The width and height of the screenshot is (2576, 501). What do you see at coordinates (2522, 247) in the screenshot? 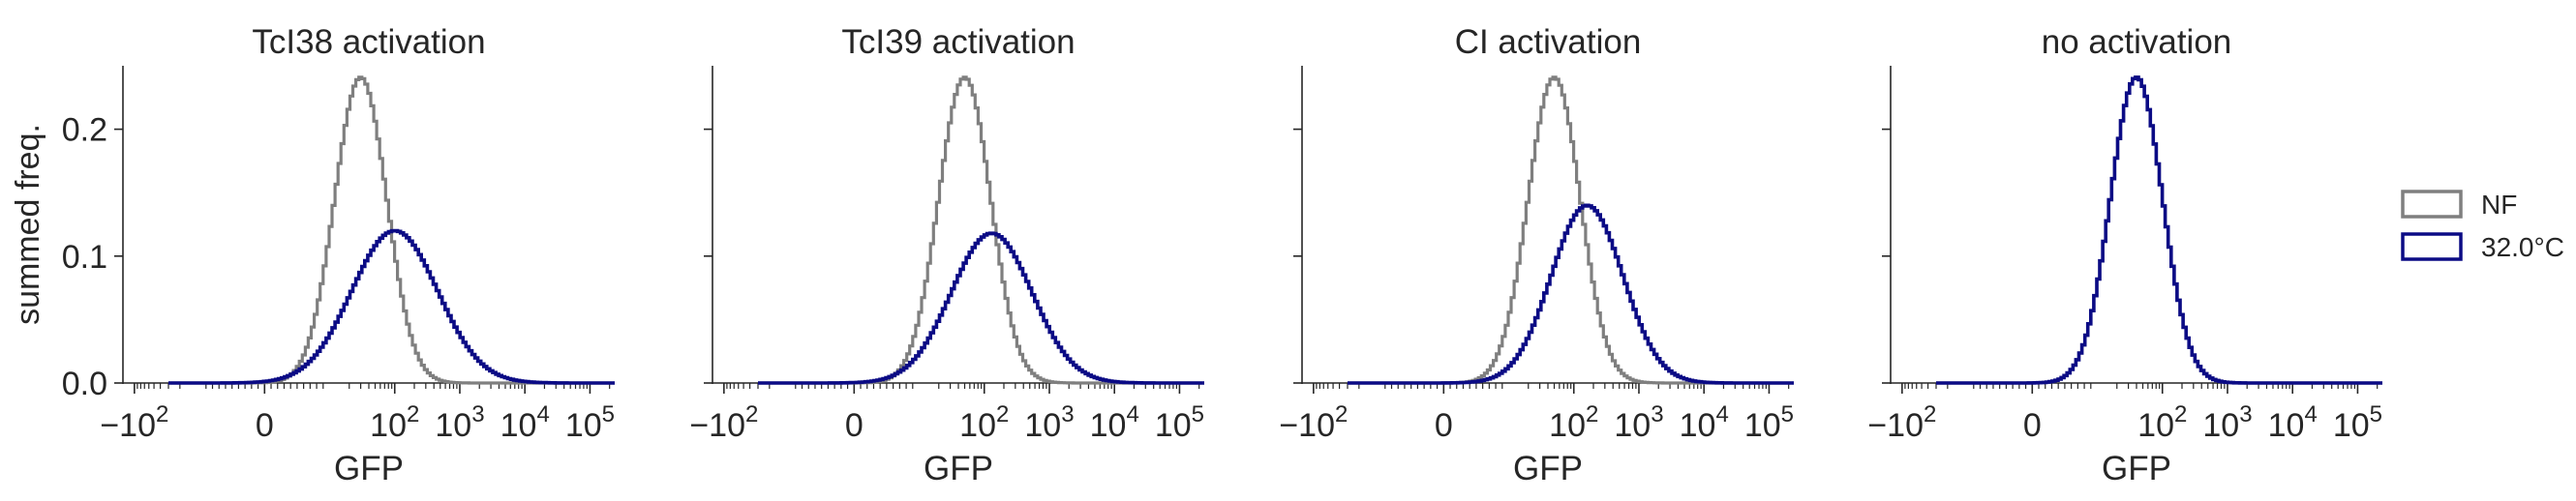
I see `legend-label-1: 32.0°C` at bounding box center [2522, 247].